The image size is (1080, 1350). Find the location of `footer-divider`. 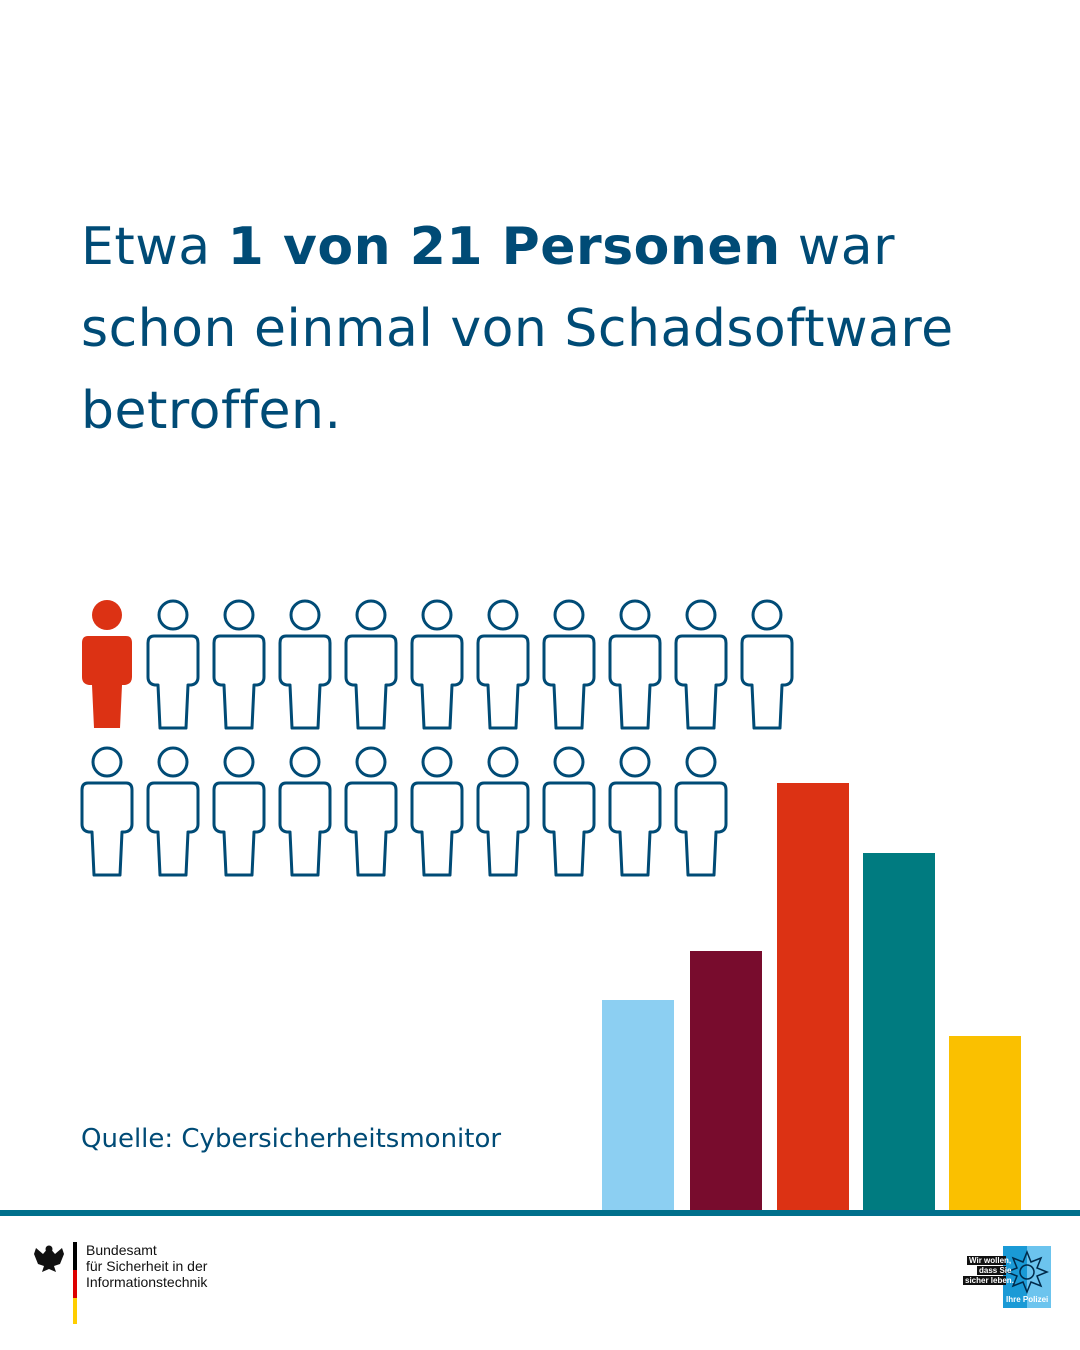

footer-divider is located at coordinates (540, 1213).